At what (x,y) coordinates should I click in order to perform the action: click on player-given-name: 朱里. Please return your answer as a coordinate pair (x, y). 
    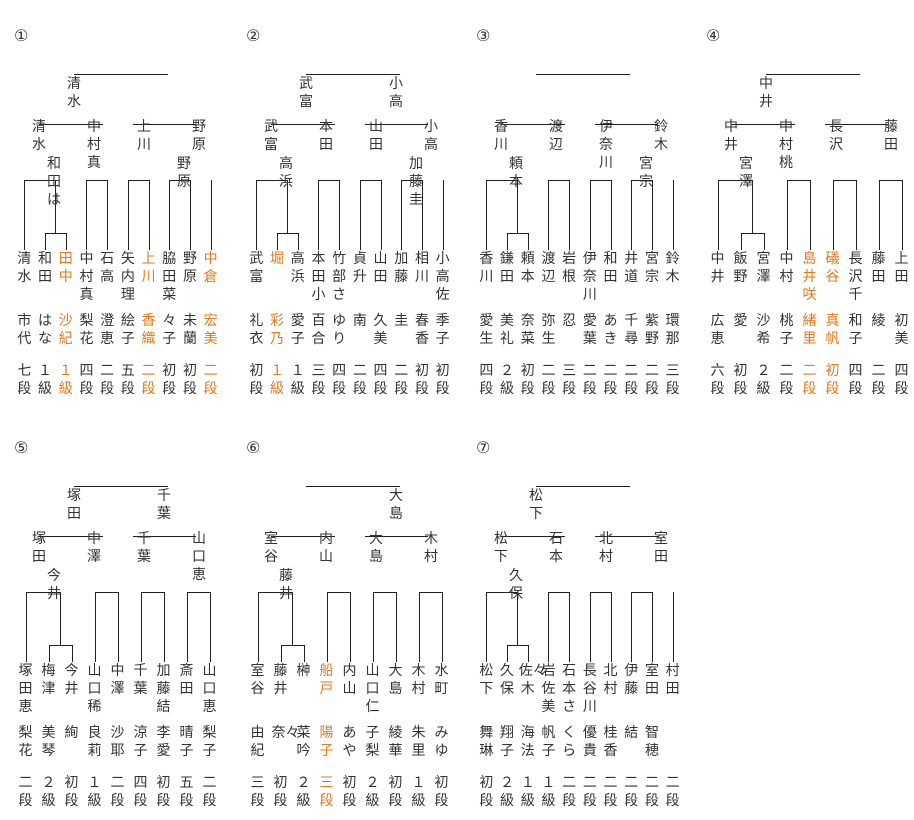
    Looking at the image, I should click on (418, 742).